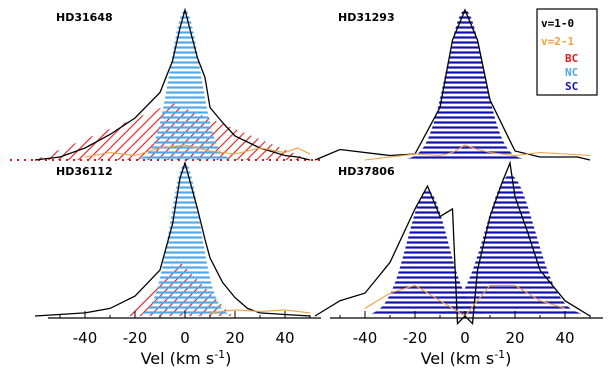 This screenshot has width=608, height=377. I want to click on legend-entry-v10: v=1-0, so click(557, 23).